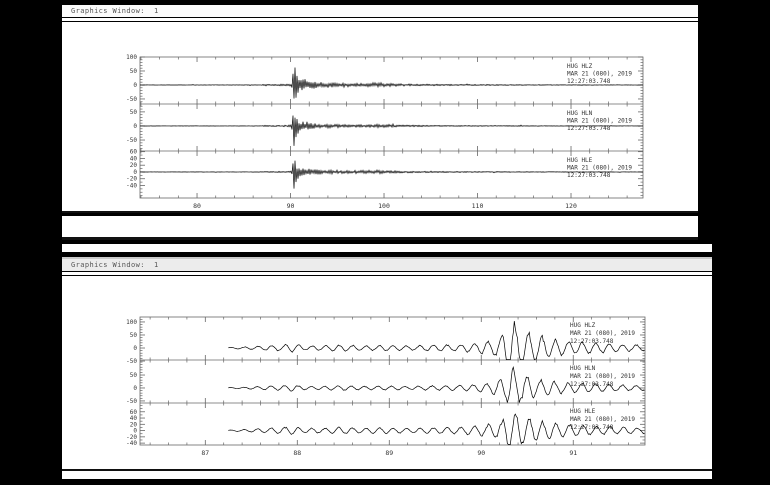  Describe the element at coordinates (391, 83) in the screenshot. I see `waveform-overview-hlz` at that location.